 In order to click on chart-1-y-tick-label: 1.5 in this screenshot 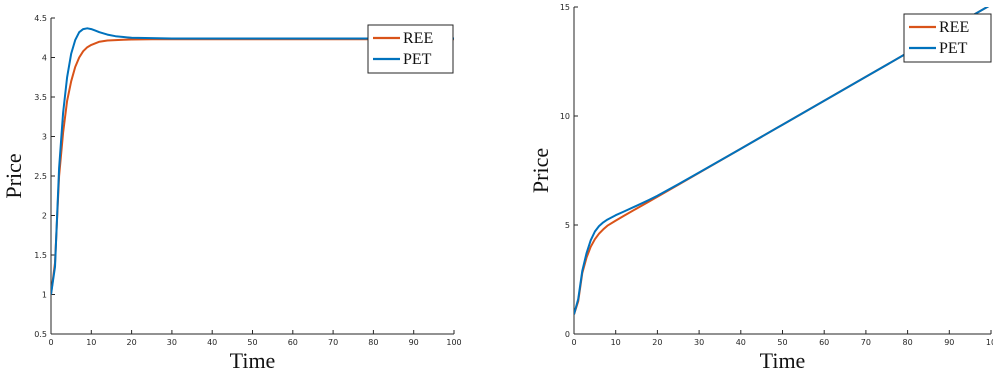, I will do `click(40, 255)`.